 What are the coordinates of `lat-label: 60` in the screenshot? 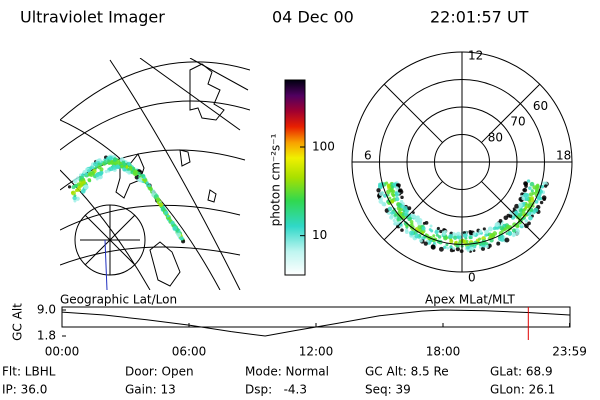 It's located at (540, 106).